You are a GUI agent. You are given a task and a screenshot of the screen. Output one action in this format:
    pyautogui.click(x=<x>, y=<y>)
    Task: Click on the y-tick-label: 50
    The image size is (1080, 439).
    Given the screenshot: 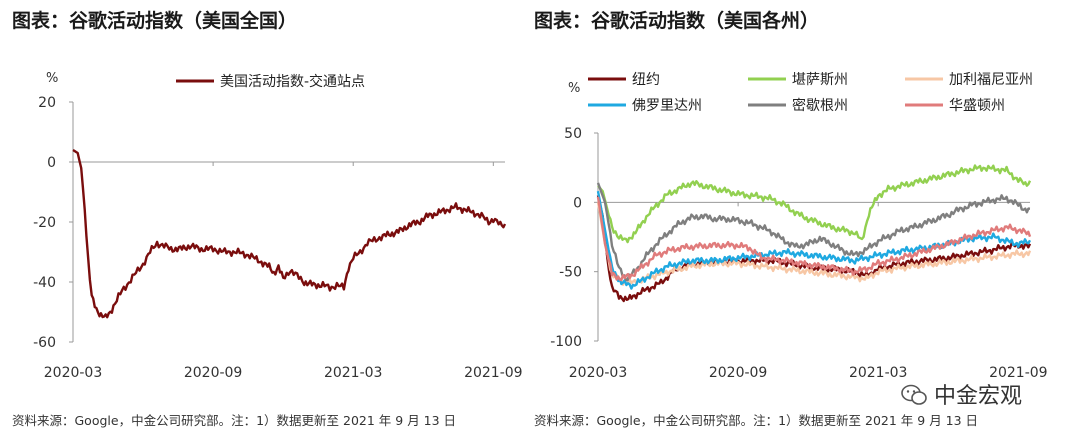 What is the action you would take?
    pyautogui.click(x=573, y=134)
    